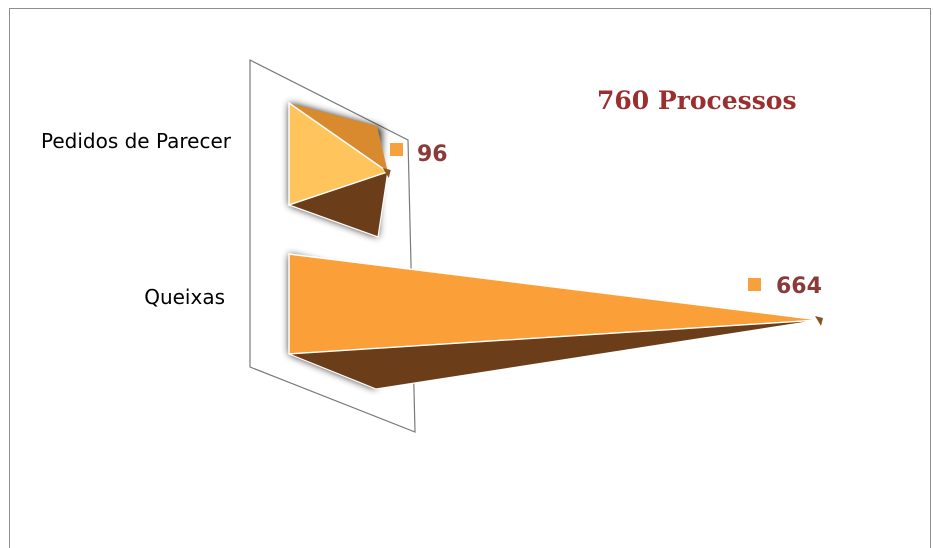 The width and height of the screenshot is (933, 548). Describe the element at coordinates (136, 141) in the screenshot. I see `category-label-pedidos-de-parecer: Pedidos de Parecer` at that location.